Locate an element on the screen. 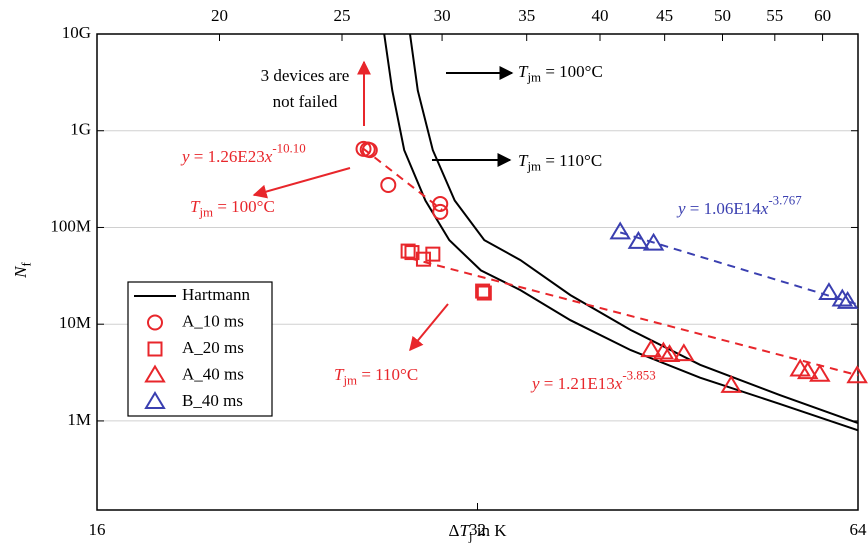 This screenshot has height=544, width=868. y-tick-label: 1M is located at coordinates (79, 419).